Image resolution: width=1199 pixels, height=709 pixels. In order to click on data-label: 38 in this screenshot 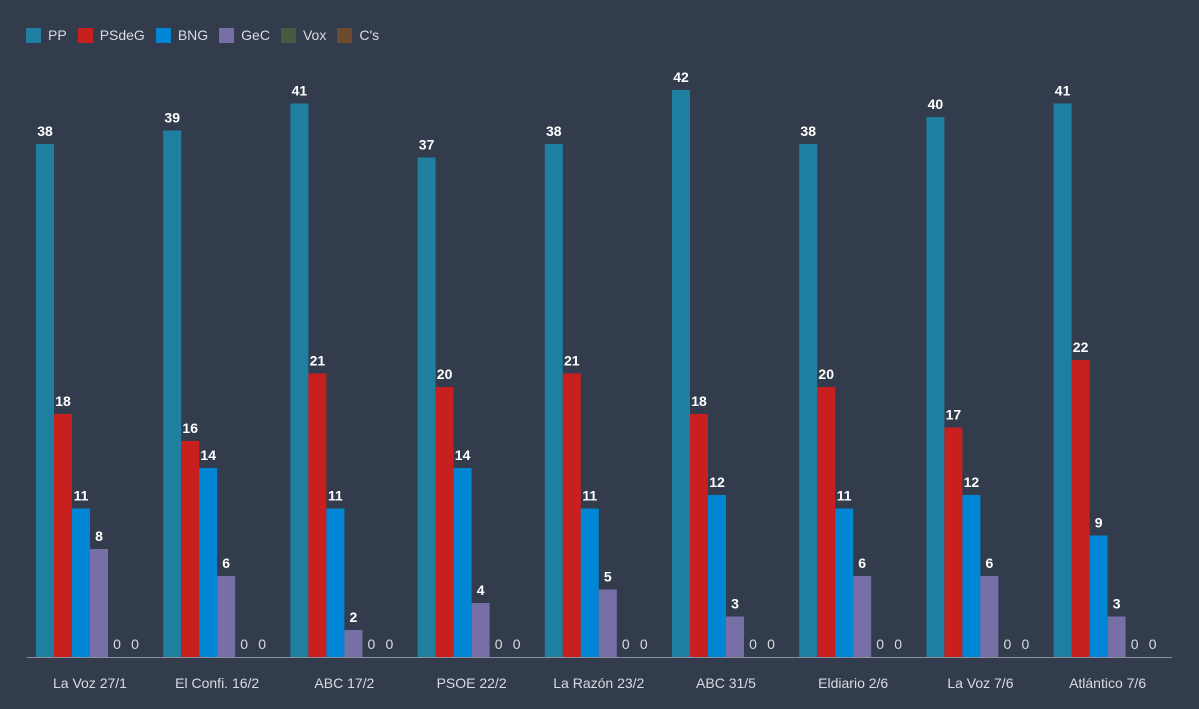, I will do `click(554, 131)`.